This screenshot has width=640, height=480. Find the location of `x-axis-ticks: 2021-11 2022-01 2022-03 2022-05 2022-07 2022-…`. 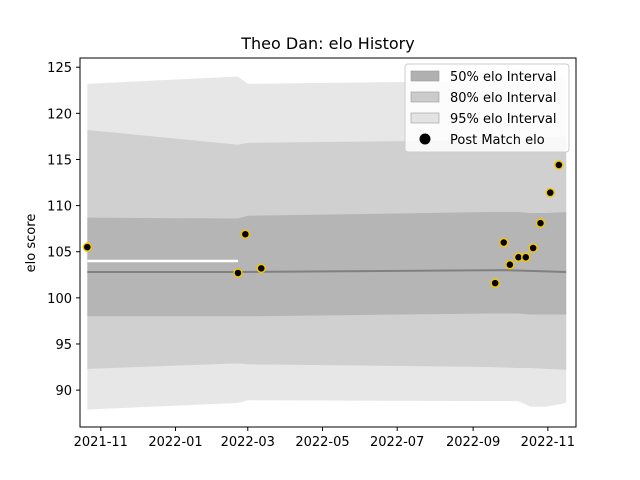

x-axis-ticks: 2021-11 2022-01 2022-03 2022-05 2022-07 2022-… is located at coordinates (324, 438).